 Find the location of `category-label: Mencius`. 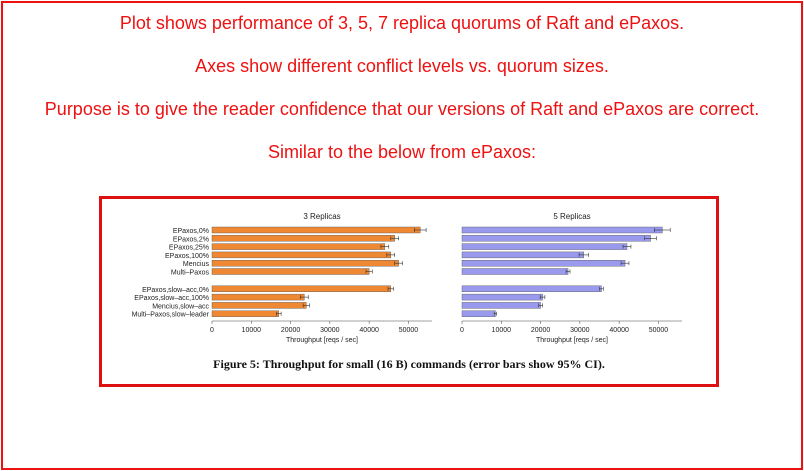

category-label: Mencius is located at coordinates (196, 264).